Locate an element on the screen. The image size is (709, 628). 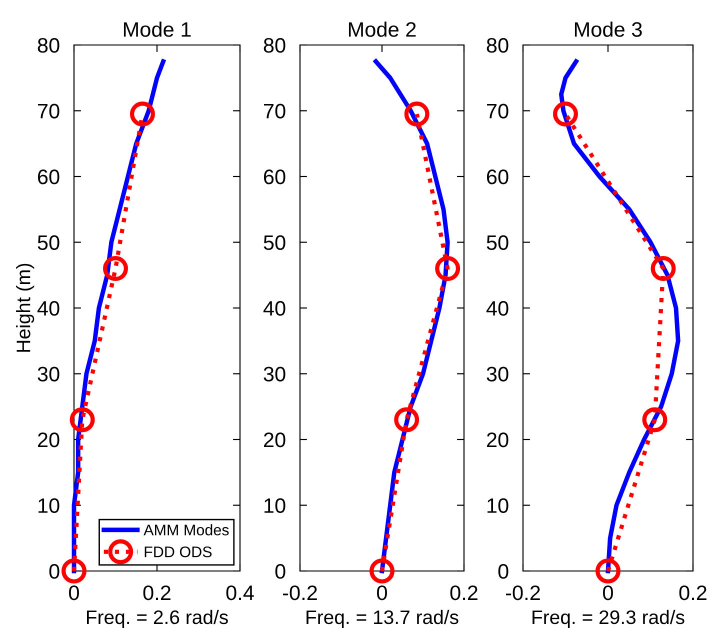
x-tick-label: 0.4 is located at coordinates (240, 592).